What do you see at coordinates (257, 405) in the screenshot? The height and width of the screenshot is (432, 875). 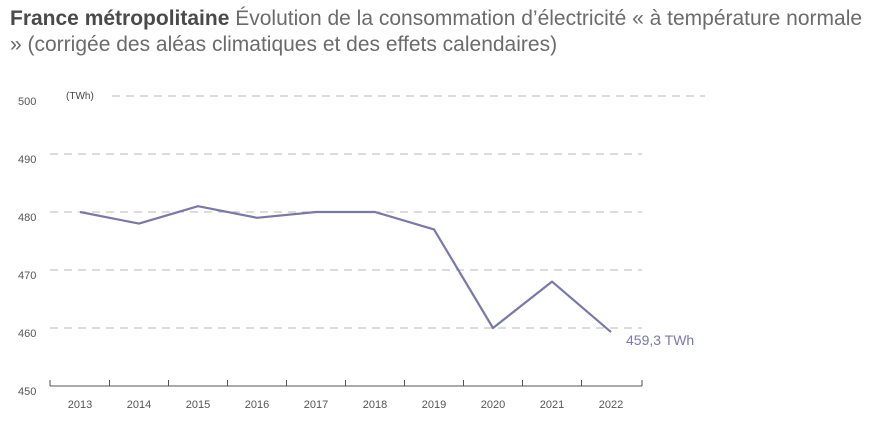 I see `x-tick-label: 2016` at bounding box center [257, 405].